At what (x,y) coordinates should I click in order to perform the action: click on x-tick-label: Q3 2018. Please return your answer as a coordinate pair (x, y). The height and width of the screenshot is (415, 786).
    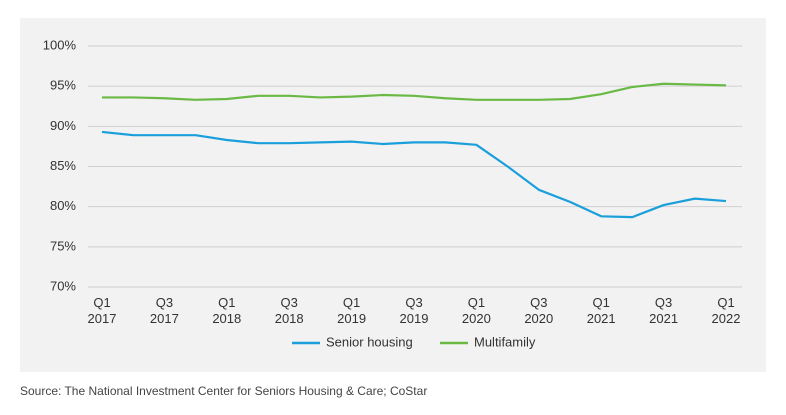
    Looking at the image, I should click on (289, 310).